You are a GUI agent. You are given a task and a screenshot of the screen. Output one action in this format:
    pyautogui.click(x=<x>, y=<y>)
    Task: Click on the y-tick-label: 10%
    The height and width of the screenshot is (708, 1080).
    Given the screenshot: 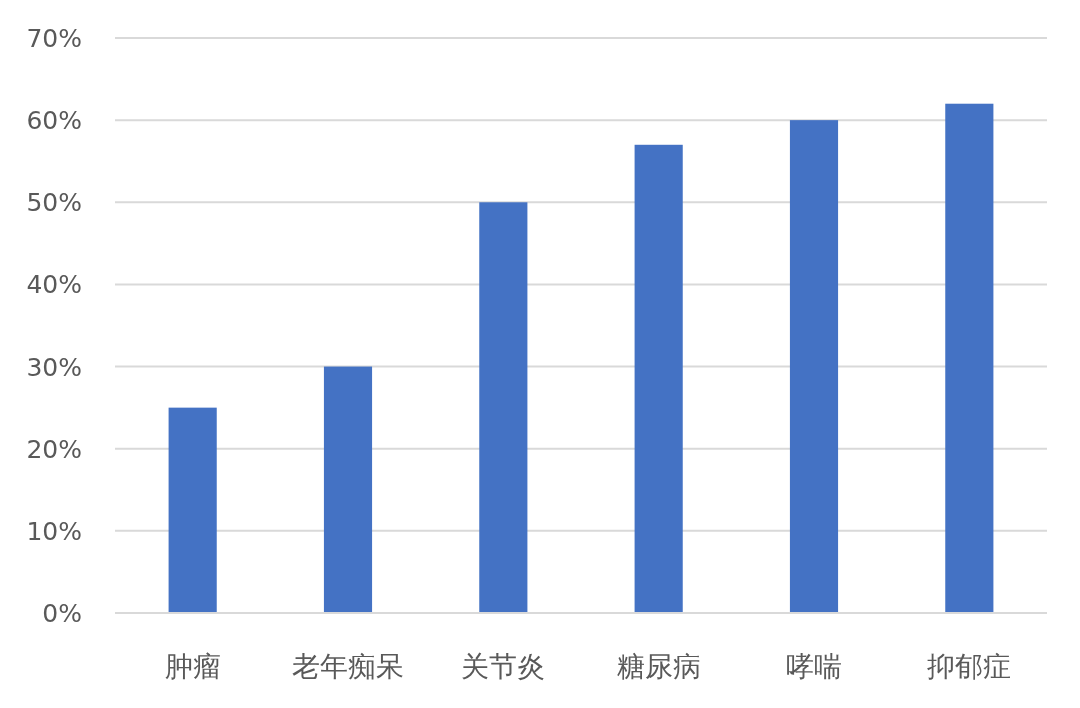 What is the action you would take?
    pyautogui.click(x=54, y=531)
    